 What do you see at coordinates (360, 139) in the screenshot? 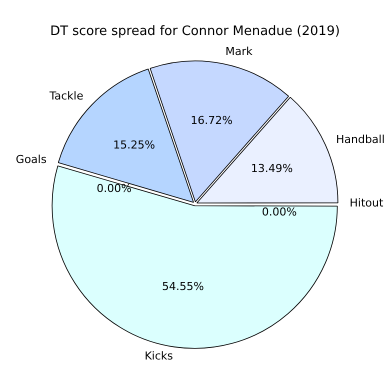
I see `slice-label: Handball` at bounding box center [360, 139].